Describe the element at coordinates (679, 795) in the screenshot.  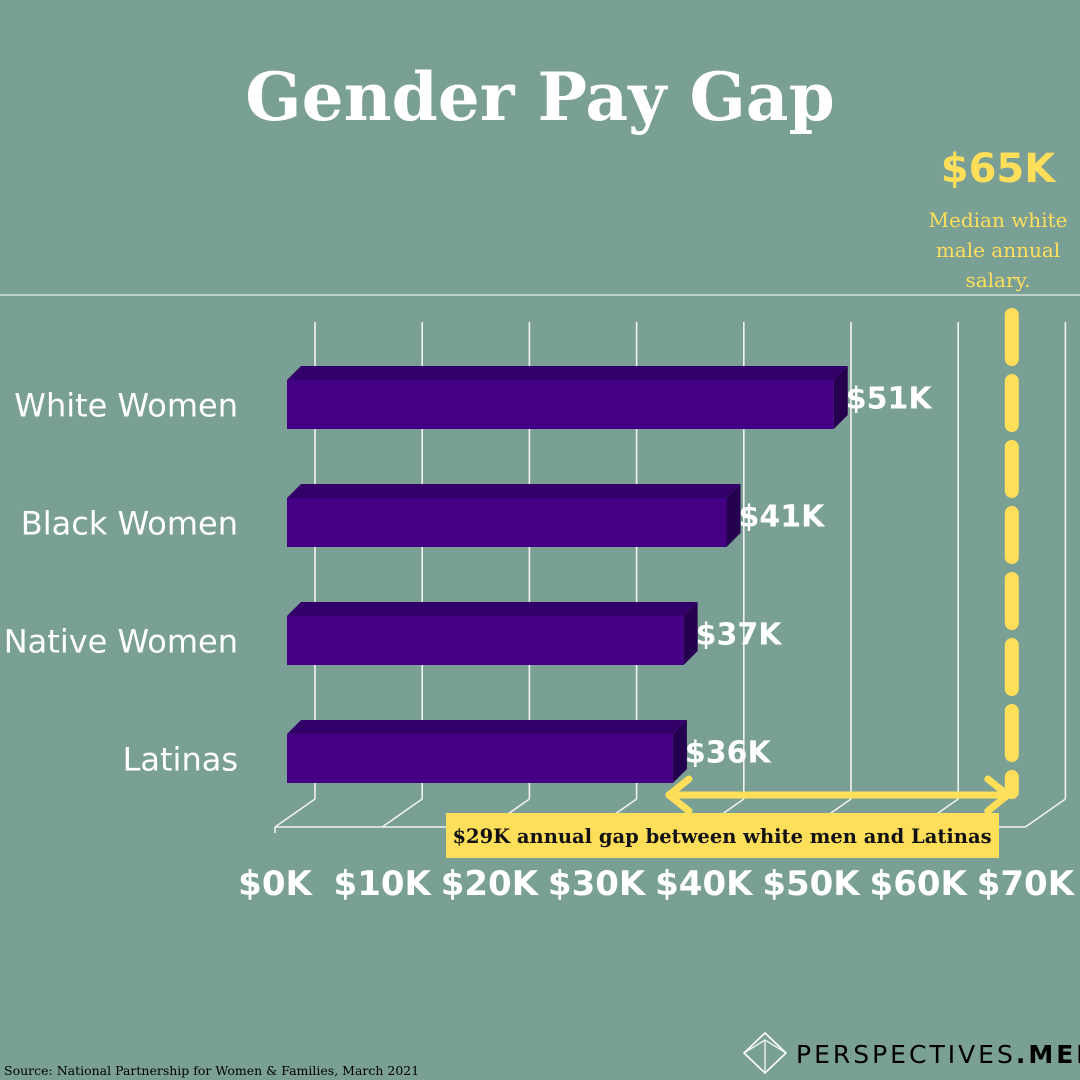
I see `gap-arrow-left-head` at that location.